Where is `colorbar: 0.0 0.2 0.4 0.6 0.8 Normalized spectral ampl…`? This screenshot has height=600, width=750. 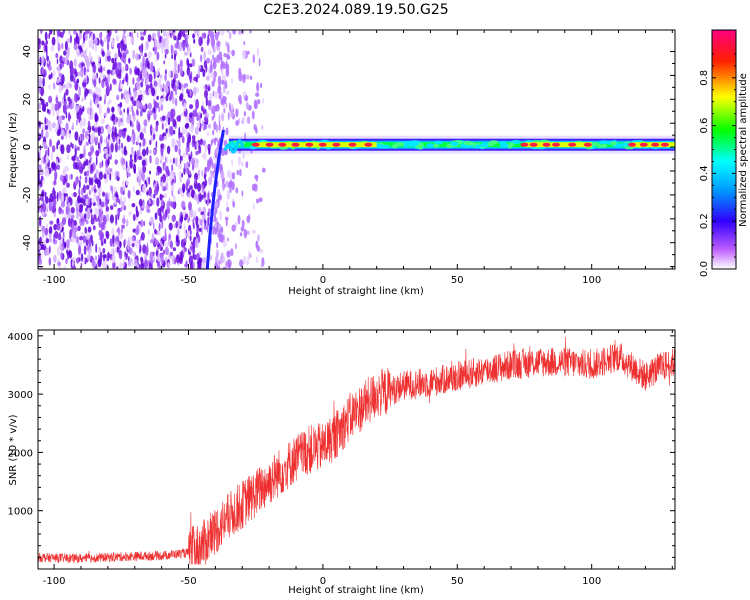
colorbar: 0.0 0.2 0.4 0.6 0.8 Normalized spectral ampl… is located at coordinates (724, 153).